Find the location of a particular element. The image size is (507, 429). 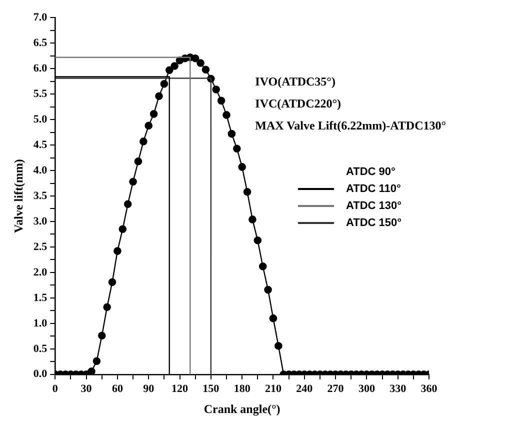

x-tick-label: 240 is located at coordinates (305, 388).